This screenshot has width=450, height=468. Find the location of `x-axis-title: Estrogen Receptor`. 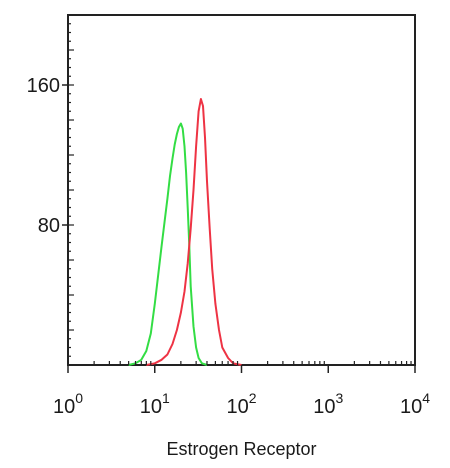

x-axis-title: Estrogen Receptor is located at coordinates (241, 449).